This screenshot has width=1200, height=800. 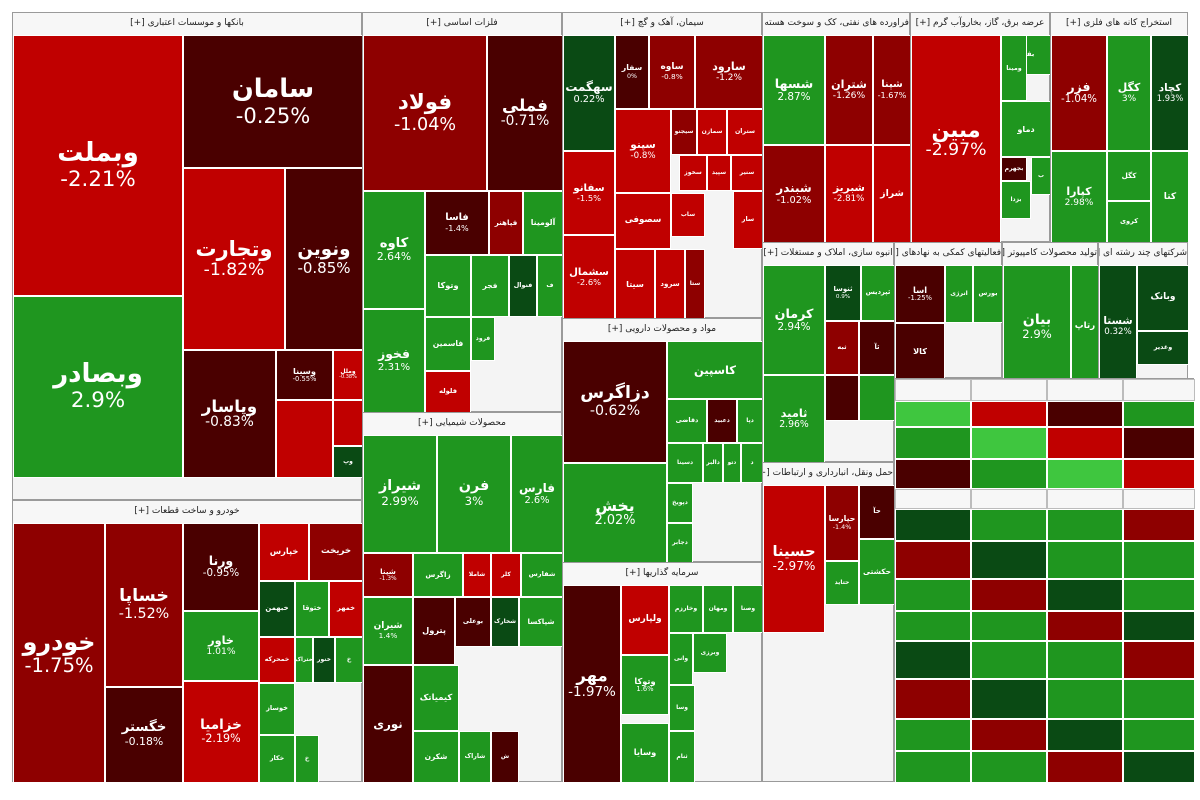 I want to click on stock-tile: خودرو -1.75%, so click(x=59, y=653).